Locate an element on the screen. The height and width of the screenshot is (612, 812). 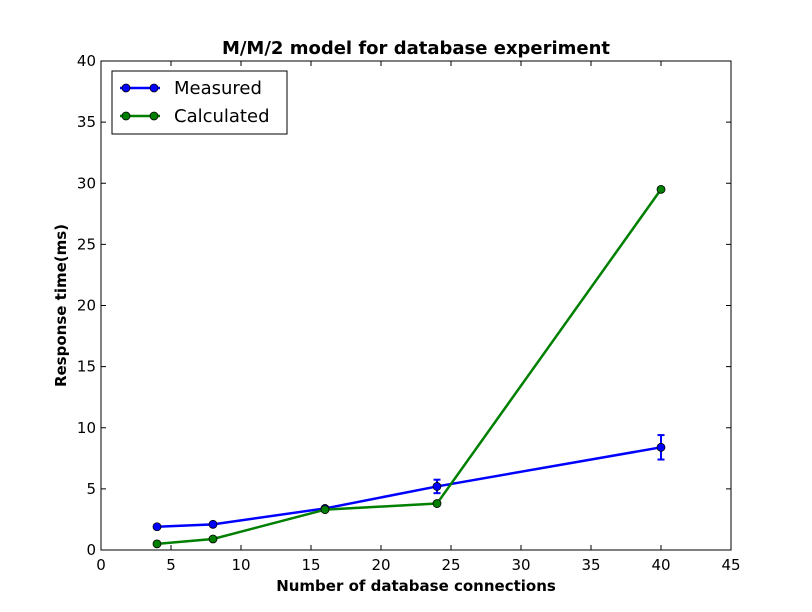
legend-label-measured: Measured is located at coordinates (218, 88).